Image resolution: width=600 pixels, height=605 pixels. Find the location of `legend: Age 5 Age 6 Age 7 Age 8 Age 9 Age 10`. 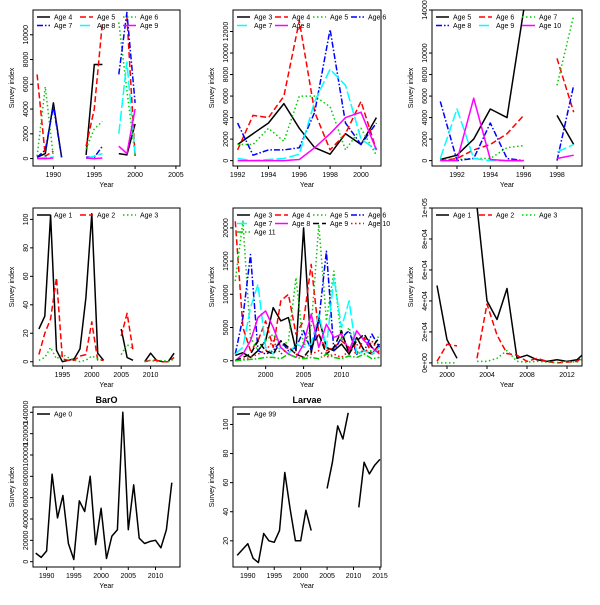

legend: Age 5 Age 6 Age 7 Age 8 Age 9 Age 10 is located at coordinates (498, 22).